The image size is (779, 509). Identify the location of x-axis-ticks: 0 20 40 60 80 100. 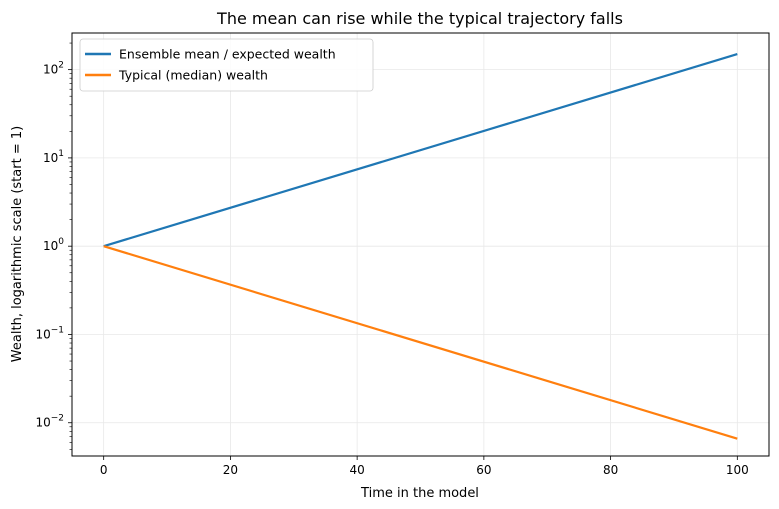
(424, 466).